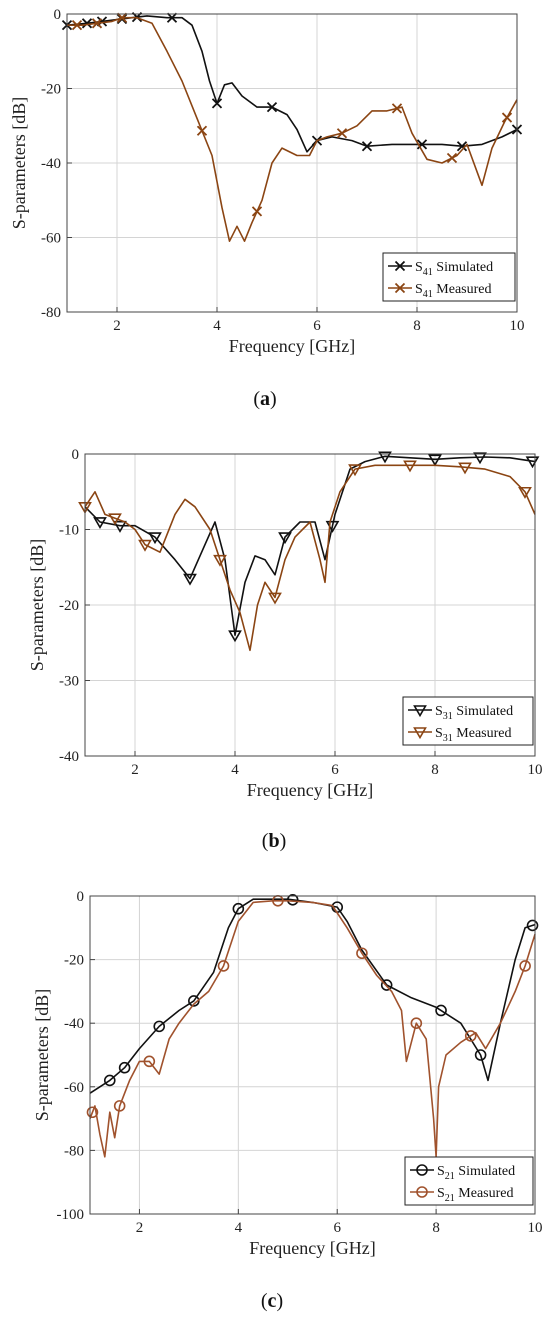 Image resolution: width=550 pixels, height=1321 pixels. I want to click on legend-label: S41 Simulated, so click(454, 269).